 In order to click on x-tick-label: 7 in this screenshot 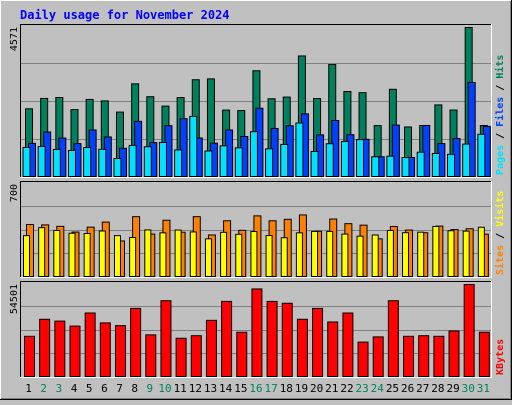, I will do `click(119, 388)`.